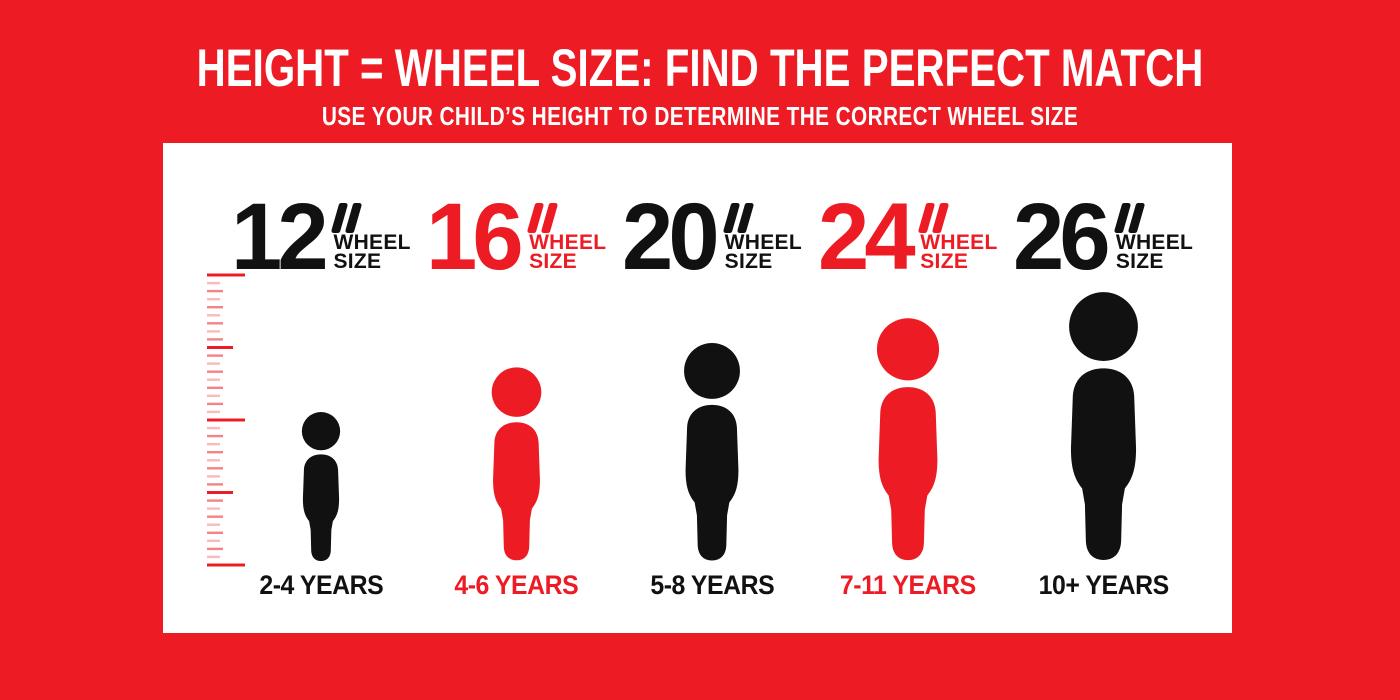 The height and width of the screenshot is (700, 1400). I want to click on age-range-label: 5-8 YEARS, so click(712, 585).